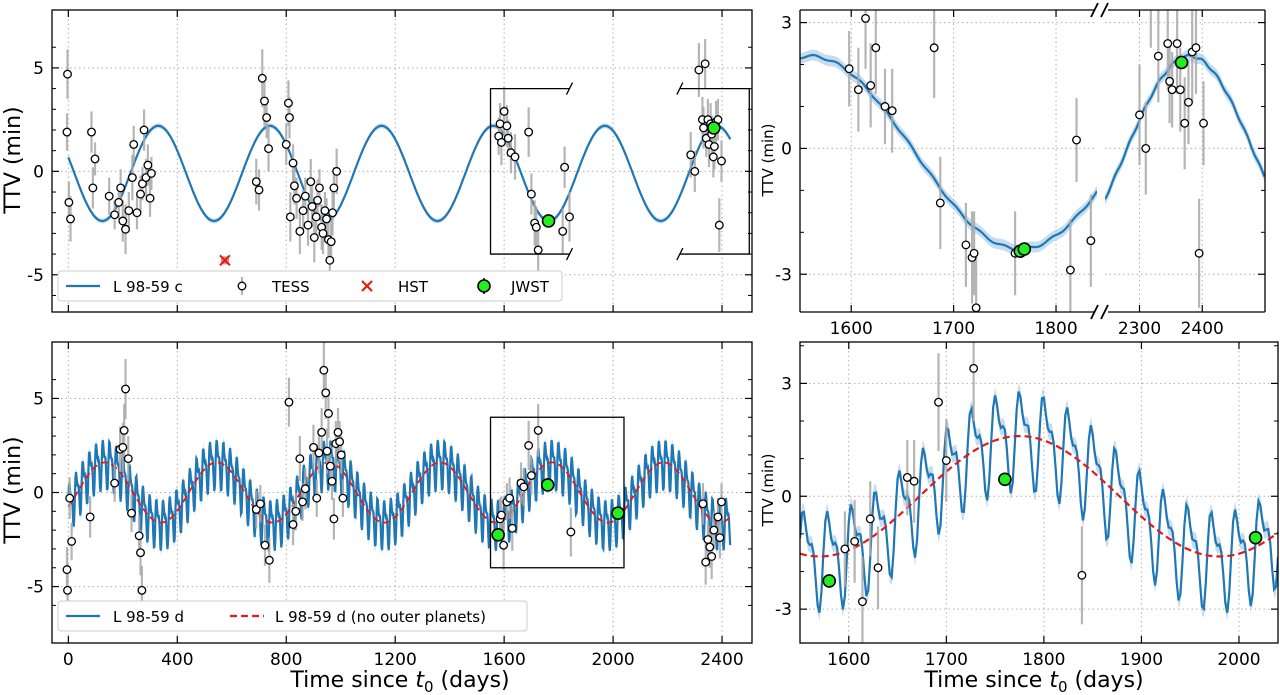 Image resolution: width=1280 pixels, height=695 pixels. What do you see at coordinates (292, 616) in the screenshot?
I see `legend-bottom-left: L 98-59 d L 98-59 d (no outer planets)` at bounding box center [292, 616].